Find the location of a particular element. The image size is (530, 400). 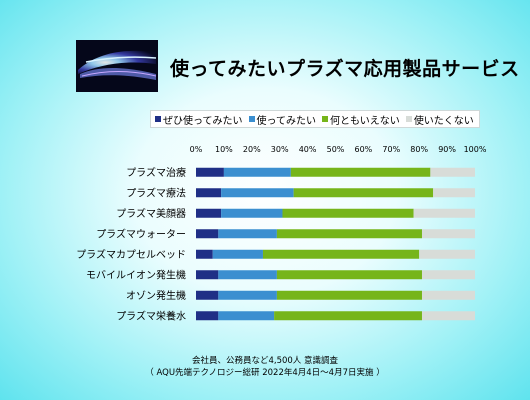

chart-legend: ぜひ使ってみたい 使ってみたい 何ともいえない 使いたくない is located at coordinates (315, 119).